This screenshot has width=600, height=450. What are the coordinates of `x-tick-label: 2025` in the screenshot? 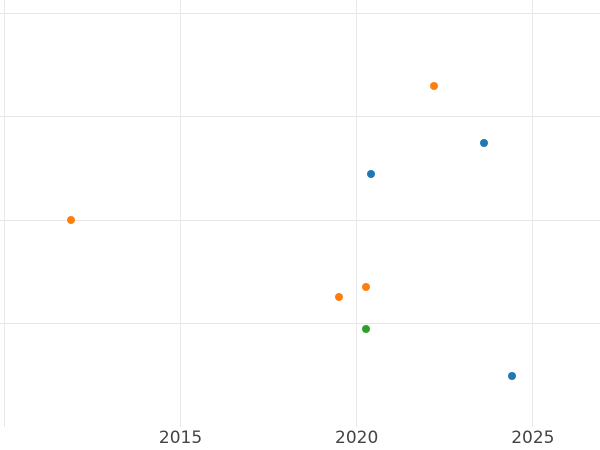 It's located at (533, 438).